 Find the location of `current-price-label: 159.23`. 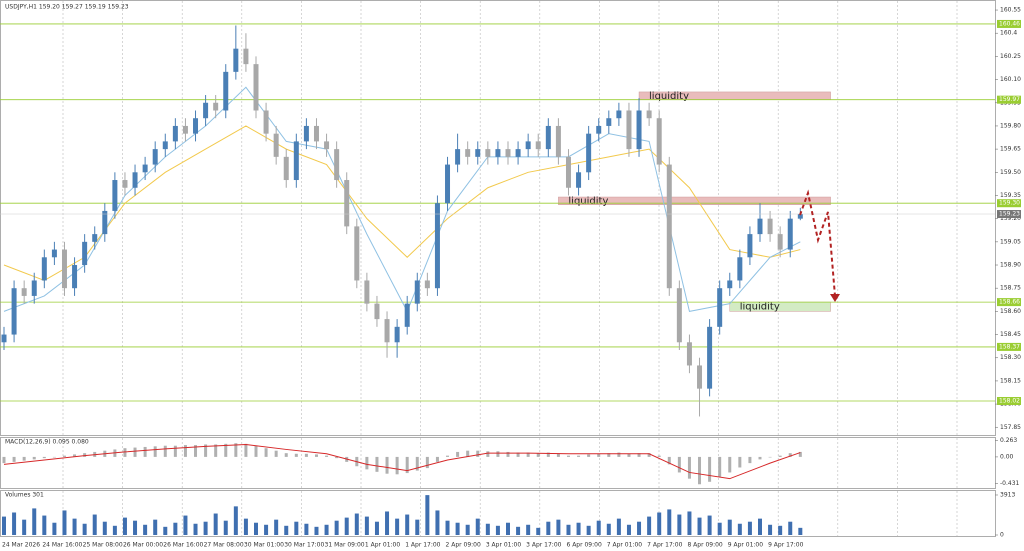

current-price-label: 159.23 is located at coordinates (1009, 214).